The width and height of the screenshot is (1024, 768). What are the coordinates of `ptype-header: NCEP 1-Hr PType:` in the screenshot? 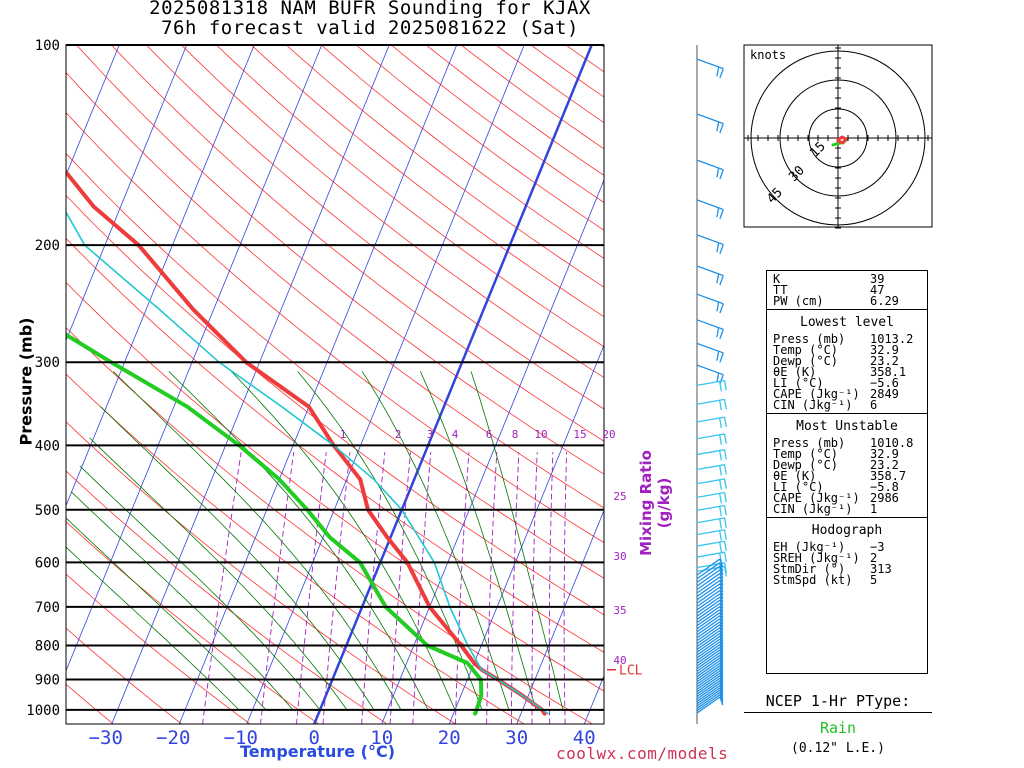 It's located at (838, 702).